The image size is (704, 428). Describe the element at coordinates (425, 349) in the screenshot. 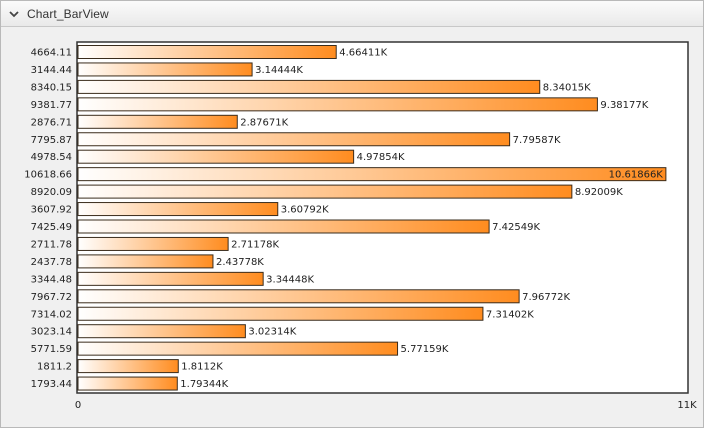

I see `data-label: 5.77159K` at that location.